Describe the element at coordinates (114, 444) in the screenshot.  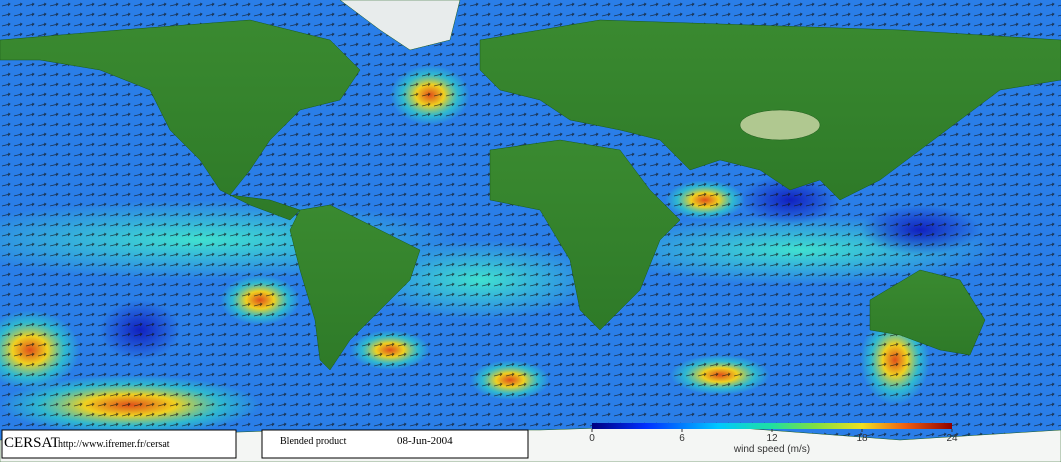
I see `url: http://www.ifremer.fr/cersat` at that location.